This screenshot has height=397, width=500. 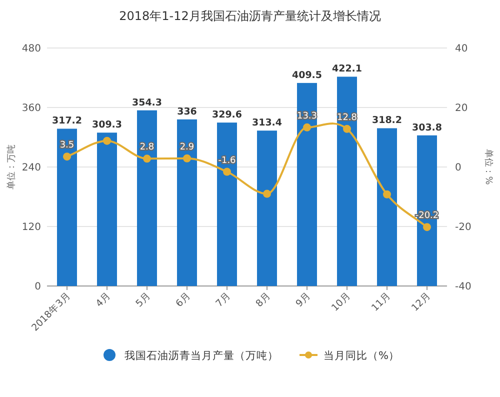 I want to click on data-label: 303.8, so click(x=427, y=128).